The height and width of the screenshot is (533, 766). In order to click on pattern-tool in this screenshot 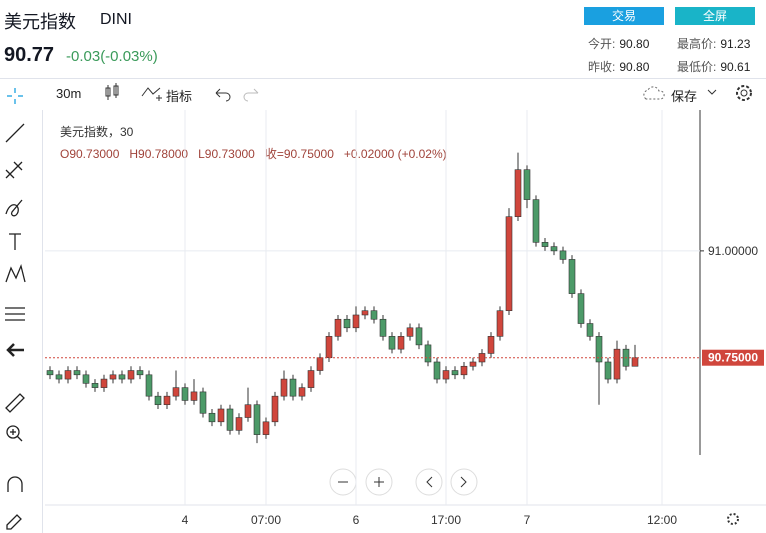, I will do `click(15, 273)`.